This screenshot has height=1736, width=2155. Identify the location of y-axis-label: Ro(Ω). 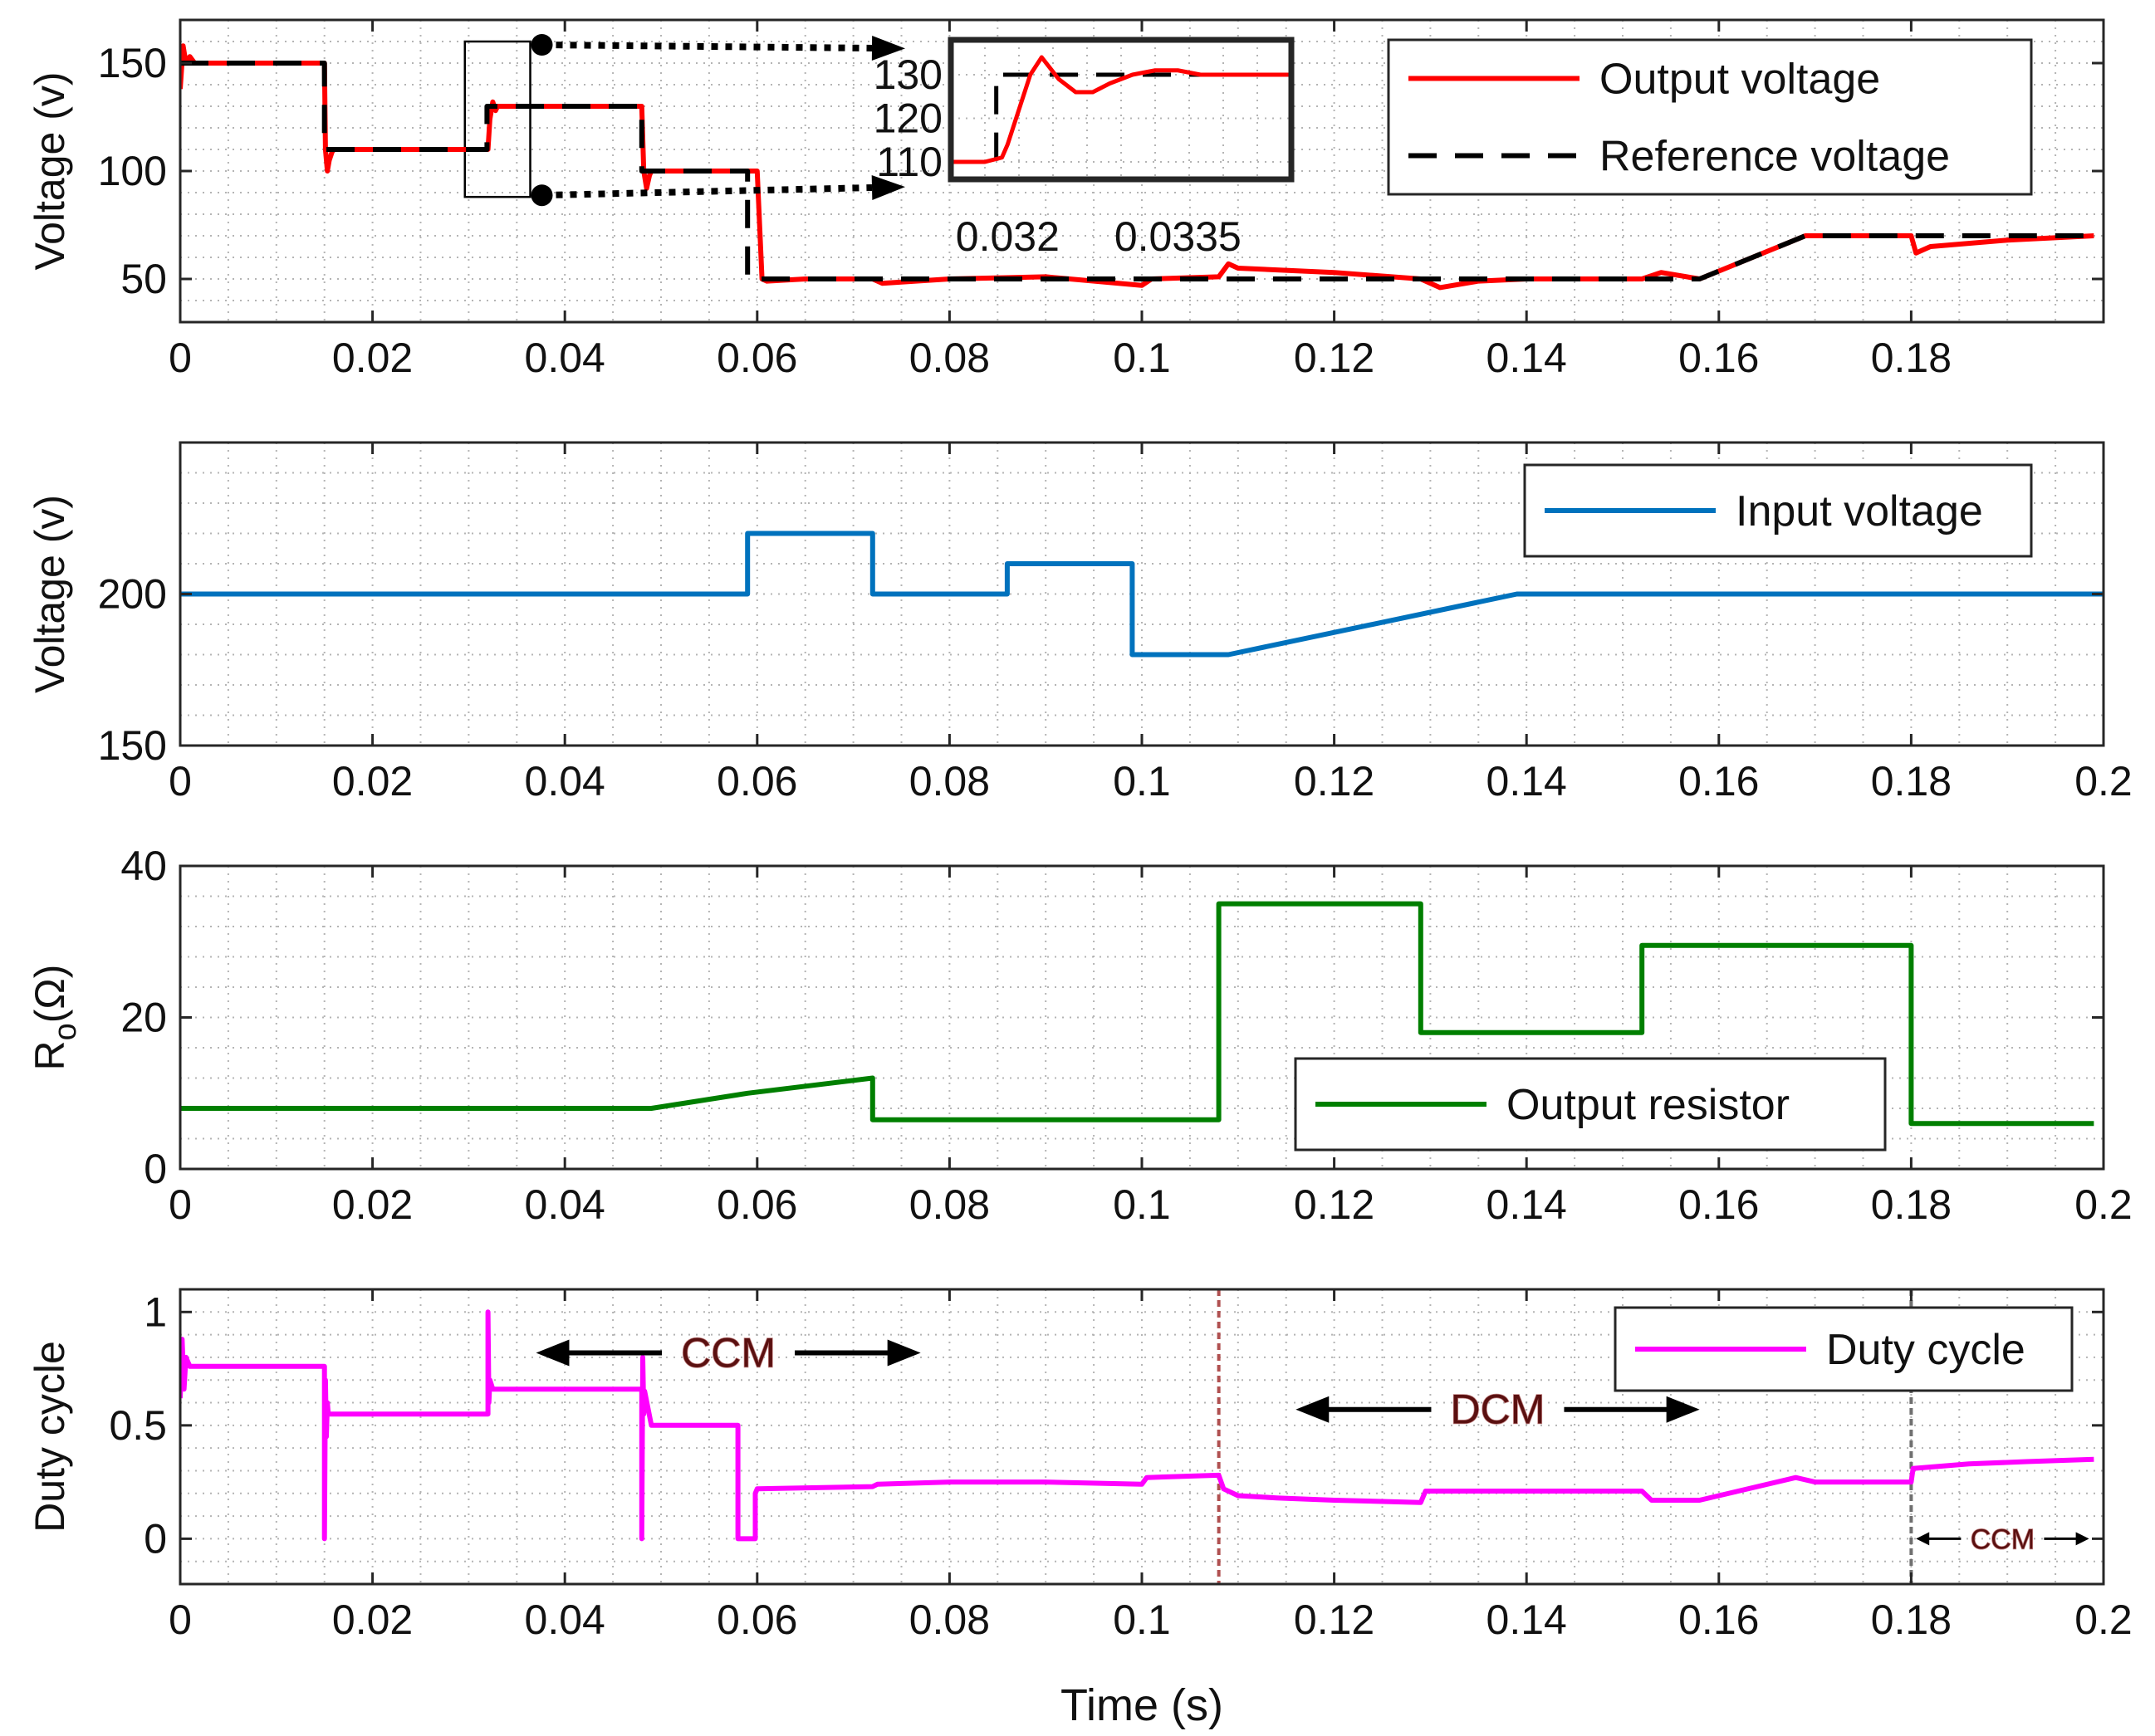
(55, 1018).